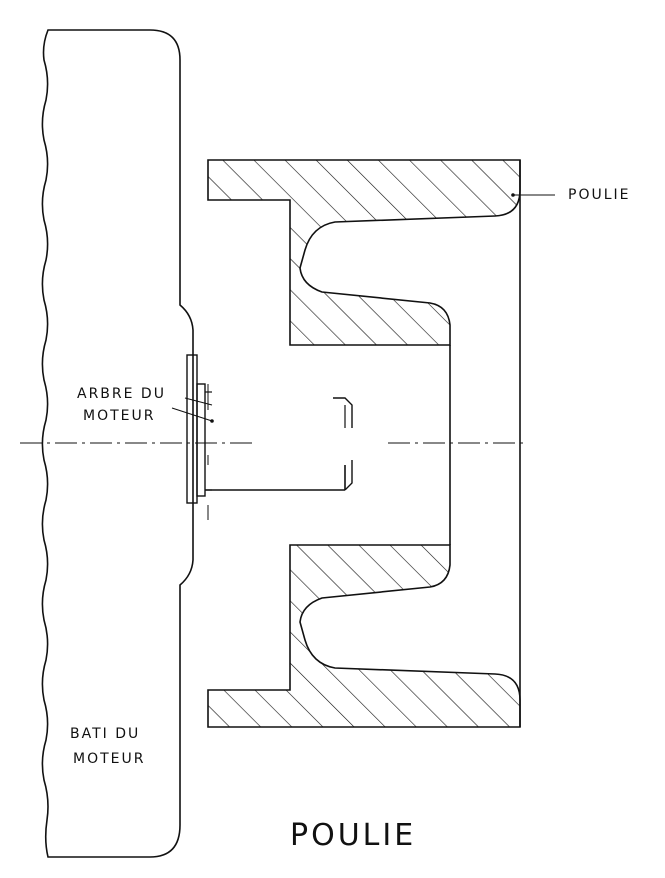  Describe the element at coordinates (119, 416) in the screenshot. I see `arbre-label-line2: MOTEUR` at that location.